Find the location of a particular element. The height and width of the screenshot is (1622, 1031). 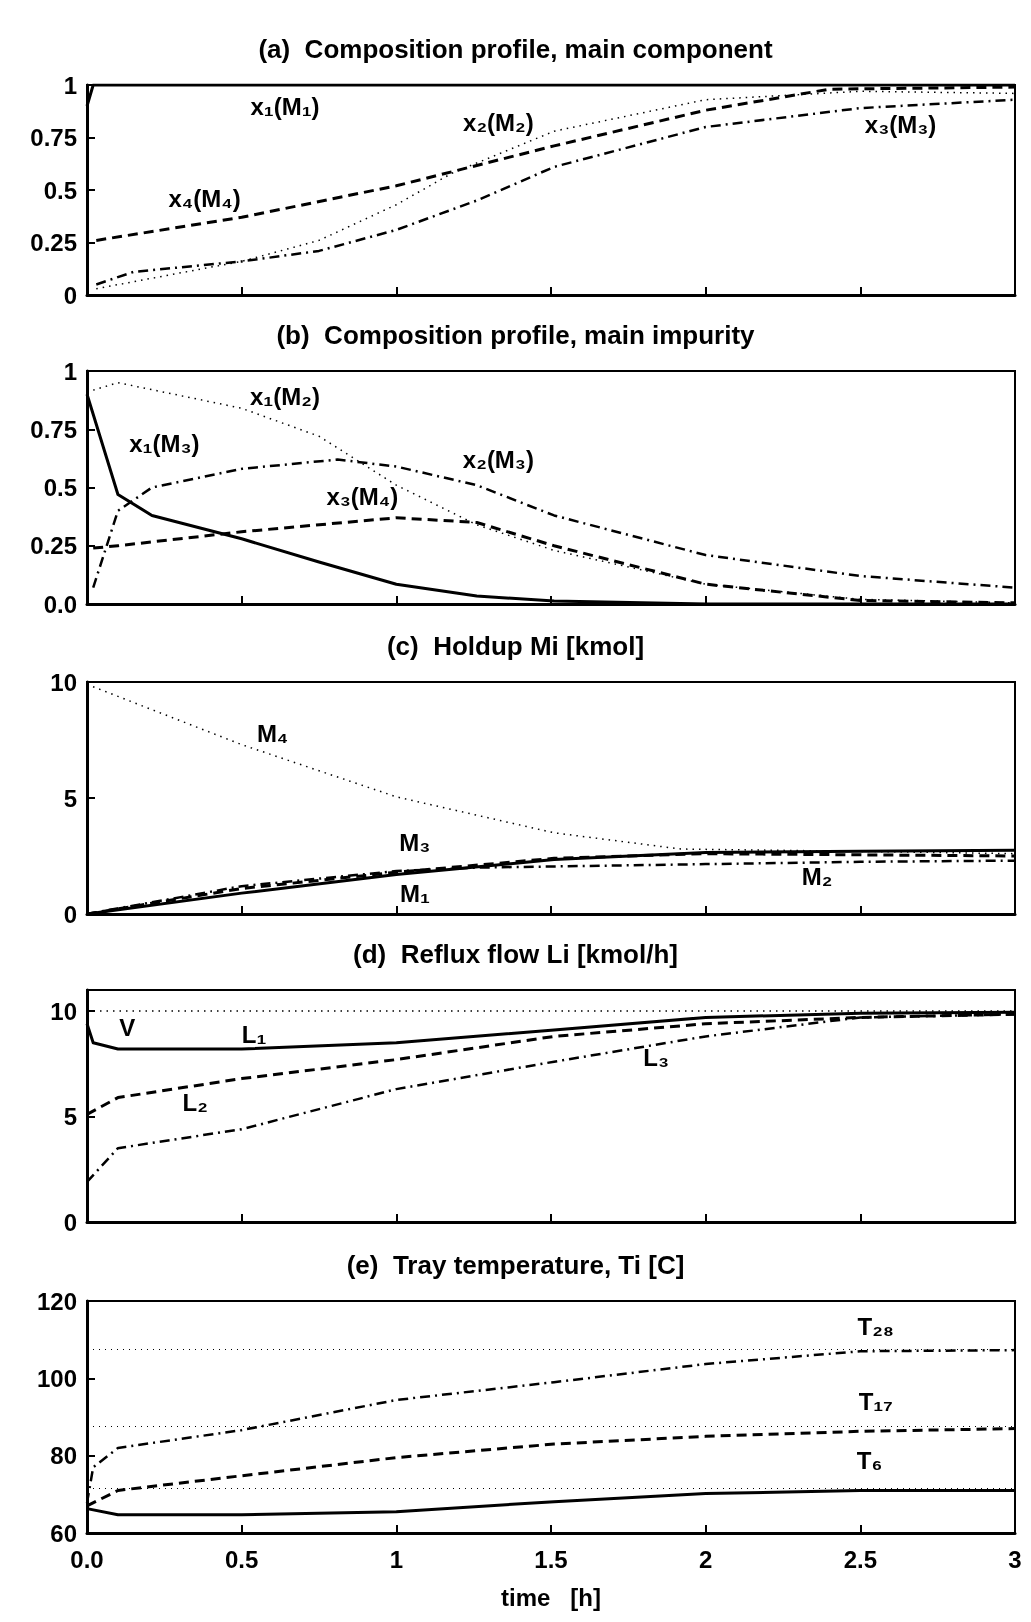

series-label: L₁ is located at coordinates (254, 1034).